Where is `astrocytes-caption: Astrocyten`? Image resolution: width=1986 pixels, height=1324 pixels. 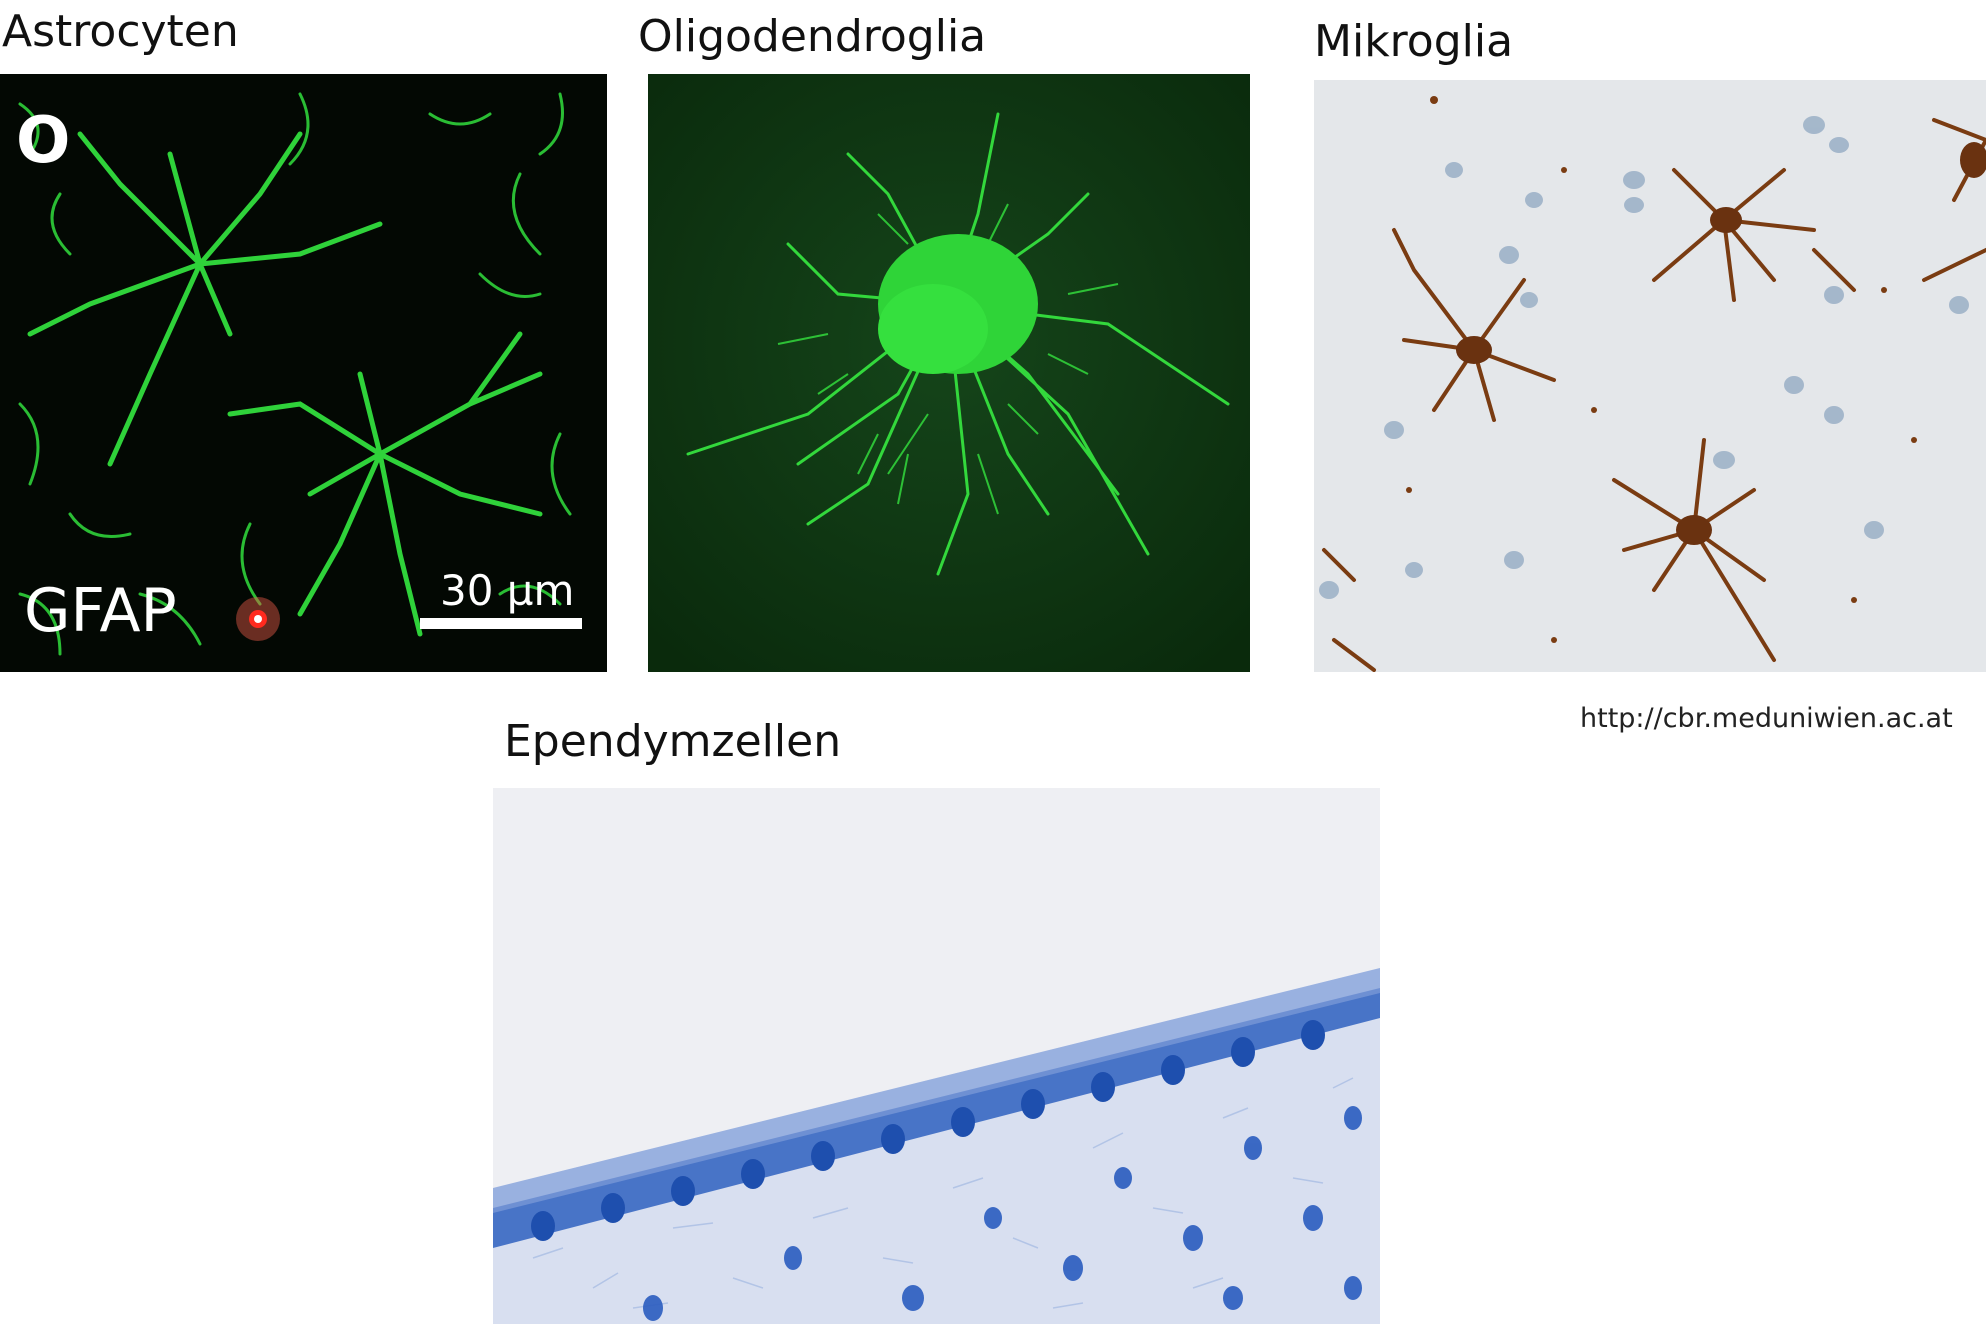
astrocytes-caption: Astrocyten is located at coordinates (120, 31).